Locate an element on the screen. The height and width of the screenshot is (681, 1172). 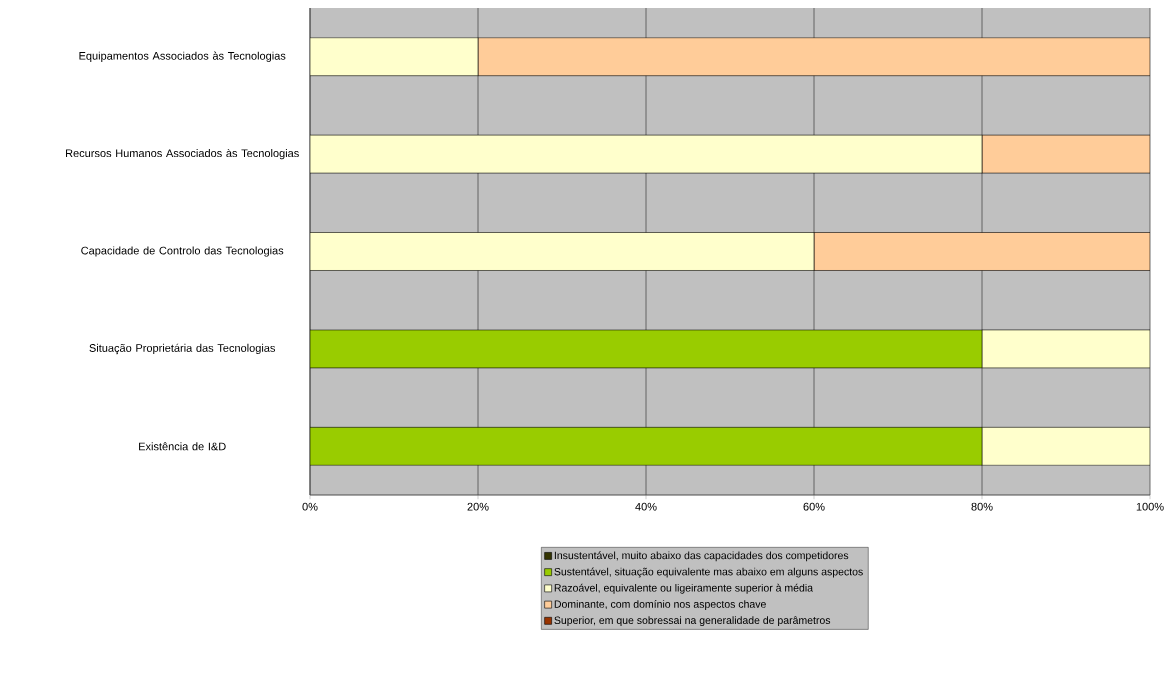
y-tick-label: Capacidade de Controlo das Tecnologias is located at coordinates (182, 251).